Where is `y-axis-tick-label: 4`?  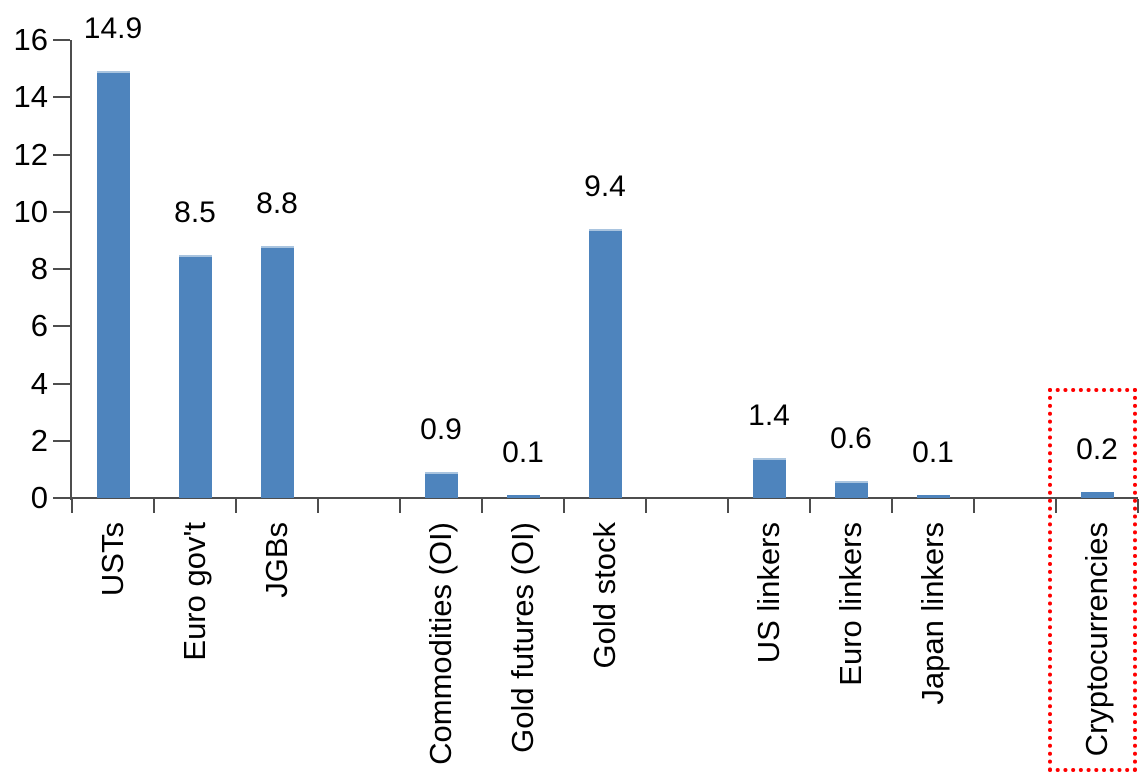
y-axis-tick-label: 4 is located at coordinates (39, 383).